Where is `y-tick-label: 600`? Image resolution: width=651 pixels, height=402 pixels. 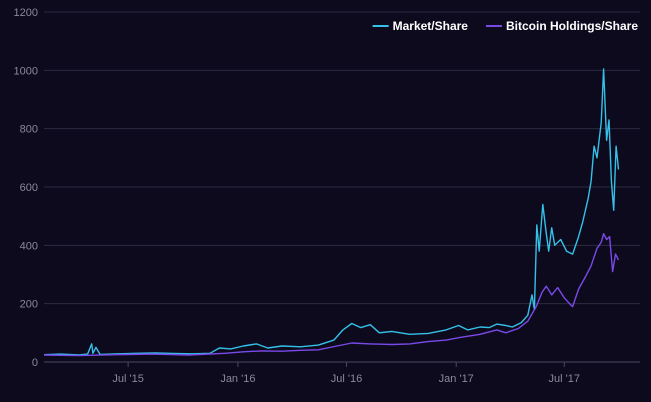 y-tick-label: 600 is located at coordinates (29, 188).